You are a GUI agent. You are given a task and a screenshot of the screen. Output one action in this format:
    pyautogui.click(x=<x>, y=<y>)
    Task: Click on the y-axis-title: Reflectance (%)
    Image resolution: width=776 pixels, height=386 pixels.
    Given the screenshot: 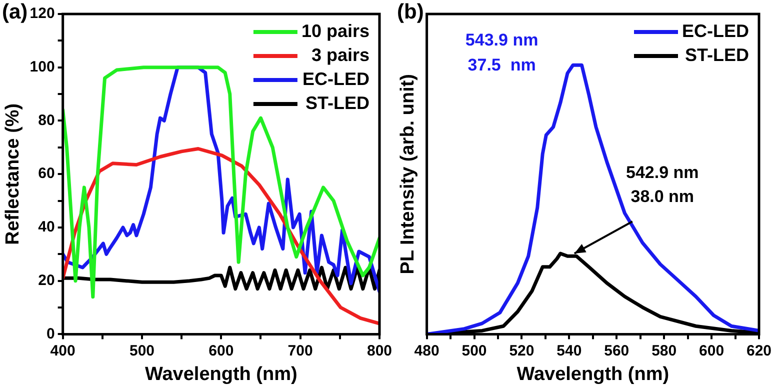 What is the action you would take?
    pyautogui.click(x=13, y=174)
    